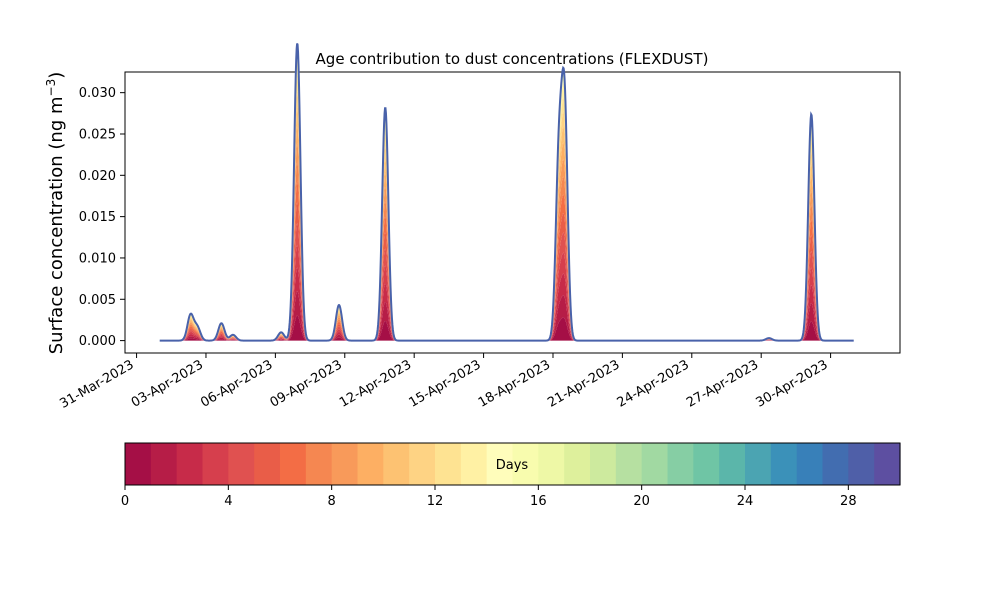  What do you see at coordinates (791, 383) in the screenshot?
I see `x-tick-label: 30-Apr-2023` at bounding box center [791, 383].